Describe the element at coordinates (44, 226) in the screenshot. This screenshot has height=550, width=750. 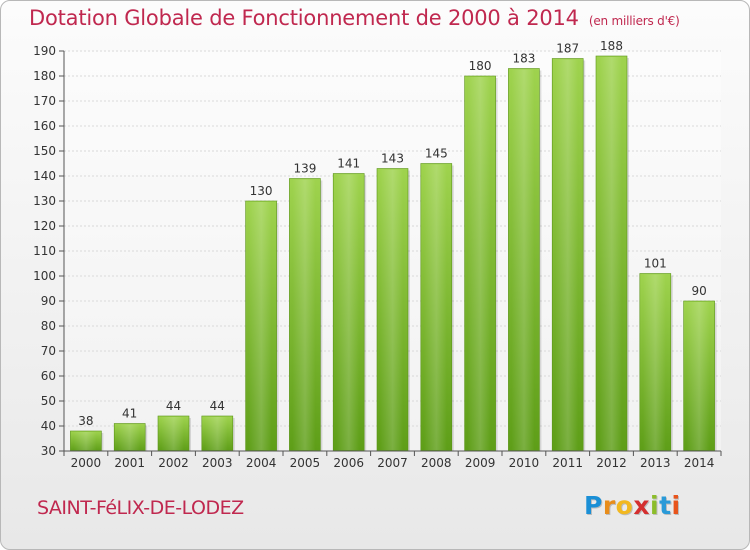
I see `y-tick-label: 120` at that location.